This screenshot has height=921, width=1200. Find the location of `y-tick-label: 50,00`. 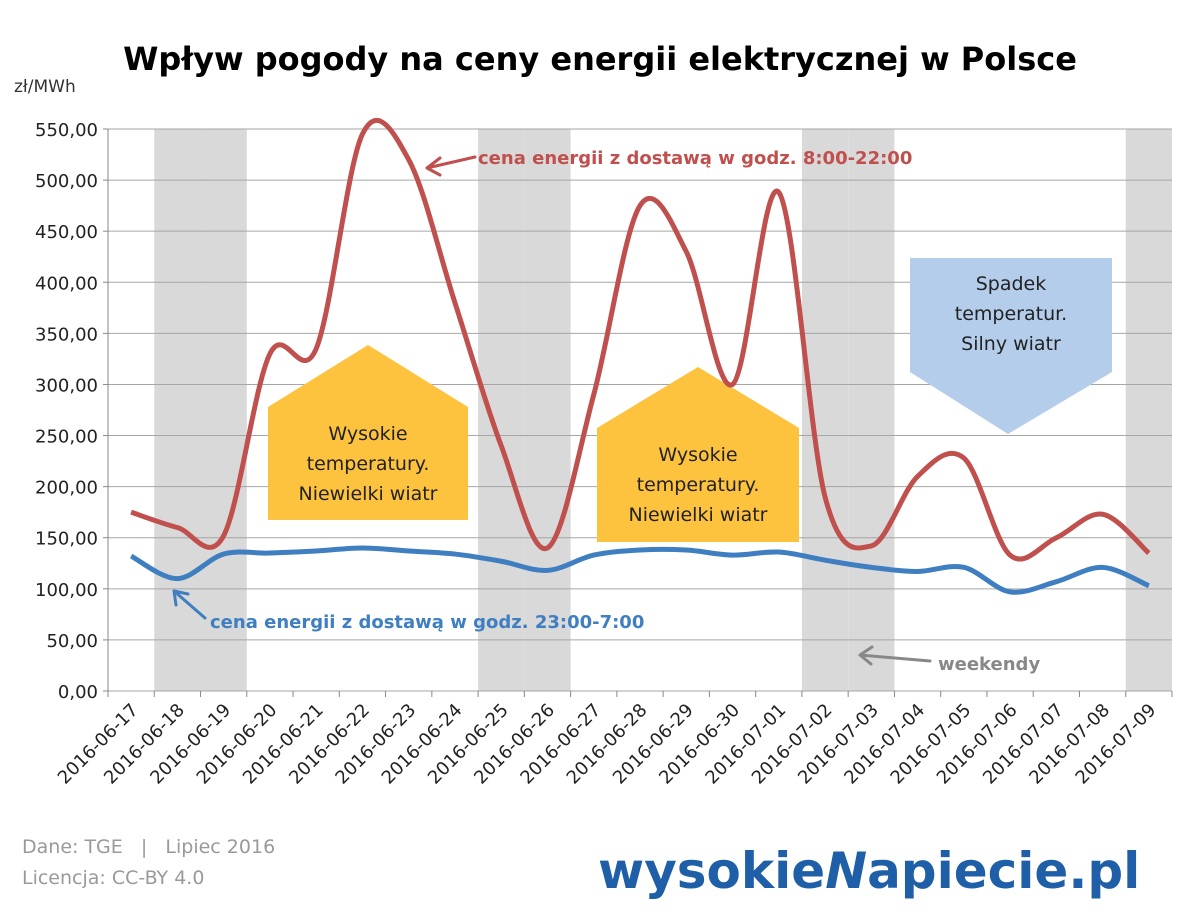

y-tick-label: 50,00 is located at coordinates (72, 641).